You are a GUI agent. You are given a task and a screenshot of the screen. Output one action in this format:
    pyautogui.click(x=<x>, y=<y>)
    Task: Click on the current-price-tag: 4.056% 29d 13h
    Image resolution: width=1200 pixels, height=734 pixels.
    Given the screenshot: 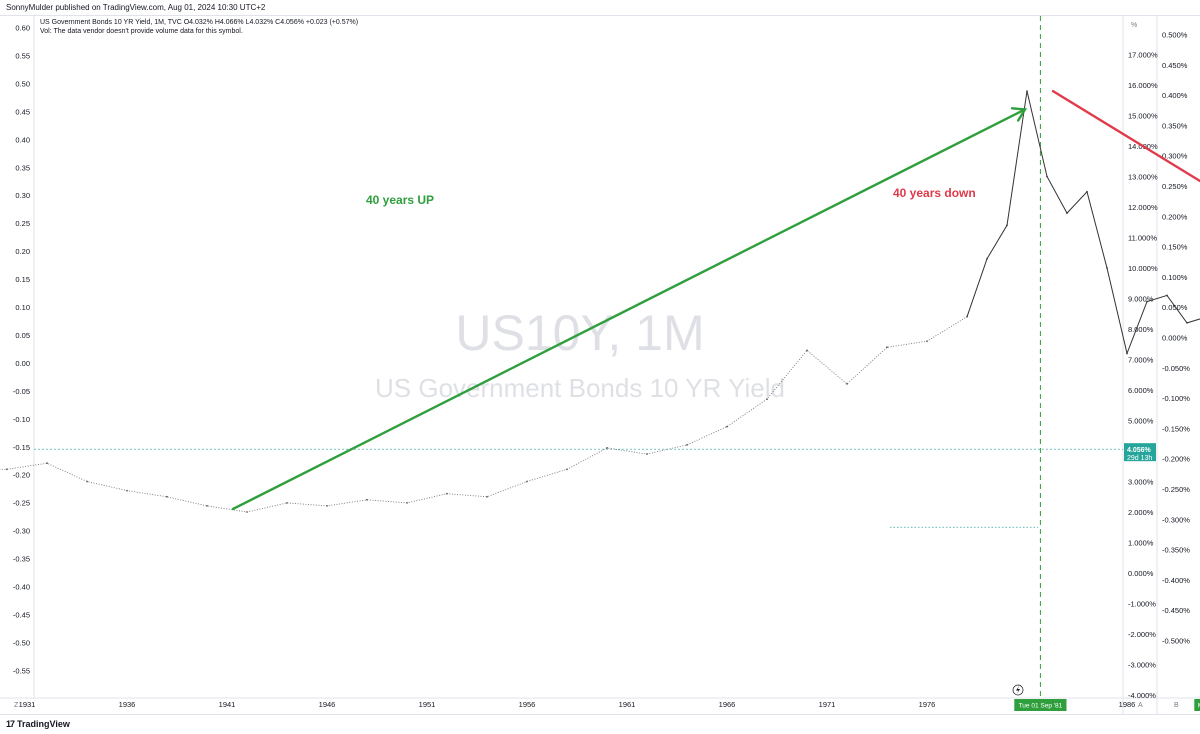 What is the action you would take?
    pyautogui.click(x=1140, y=452)
    